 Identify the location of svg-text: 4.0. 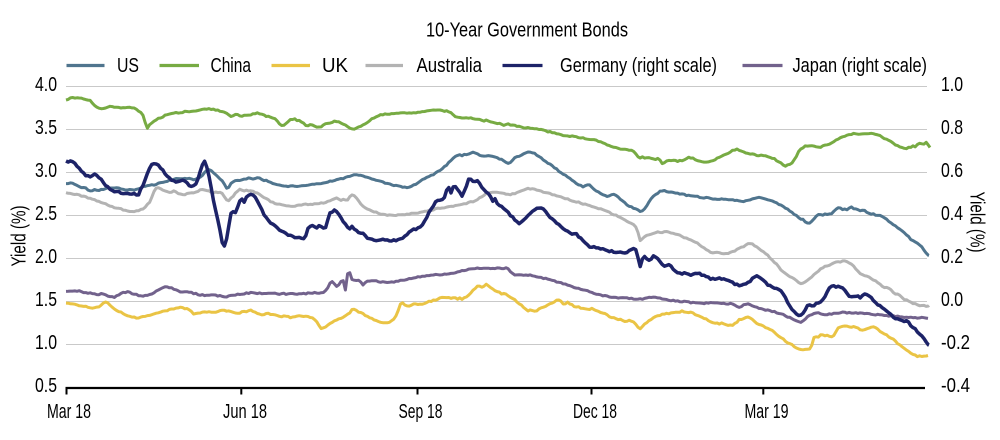
(46, 85).